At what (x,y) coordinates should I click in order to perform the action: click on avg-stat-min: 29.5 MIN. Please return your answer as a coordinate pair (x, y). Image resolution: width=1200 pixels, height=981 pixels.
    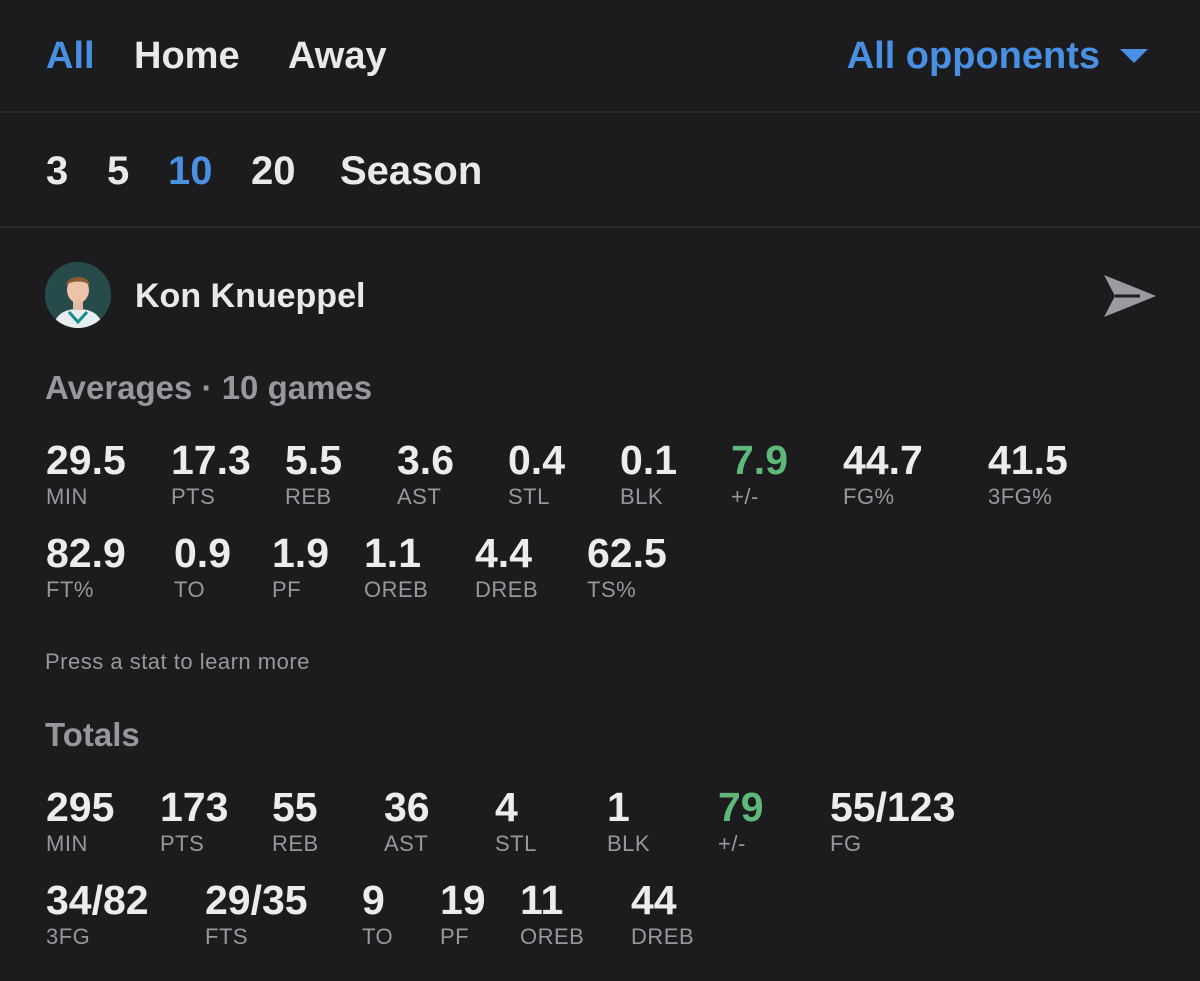
    Looking at the image, I should click on (86, 474).